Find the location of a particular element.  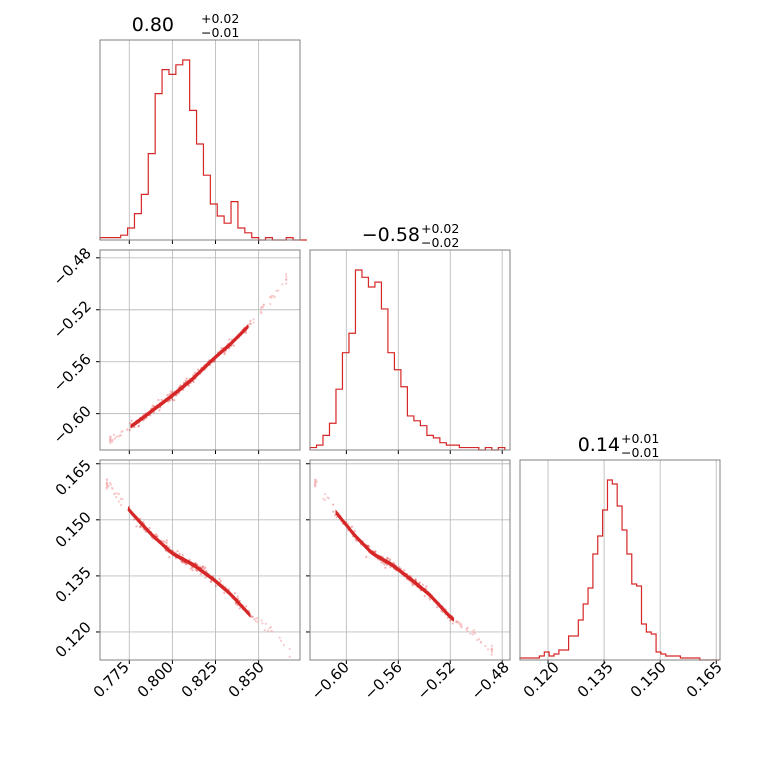

title-param-1: −0.58 is located at coordinates (391, 235).